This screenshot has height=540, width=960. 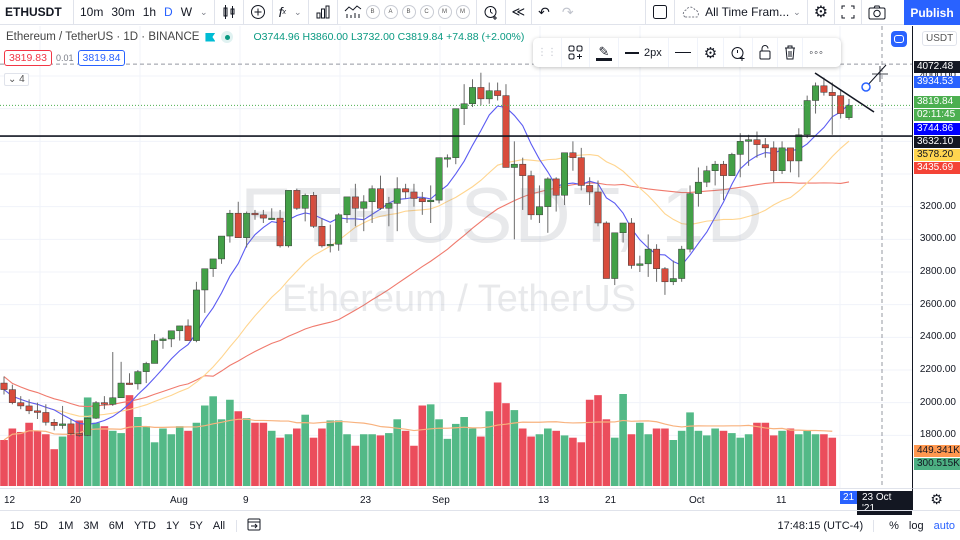 What do you see at coordinates (589, 12) in the screenshot?
I see `undo-redo-group: ↶ ↷` at bounding box center [589, 12].